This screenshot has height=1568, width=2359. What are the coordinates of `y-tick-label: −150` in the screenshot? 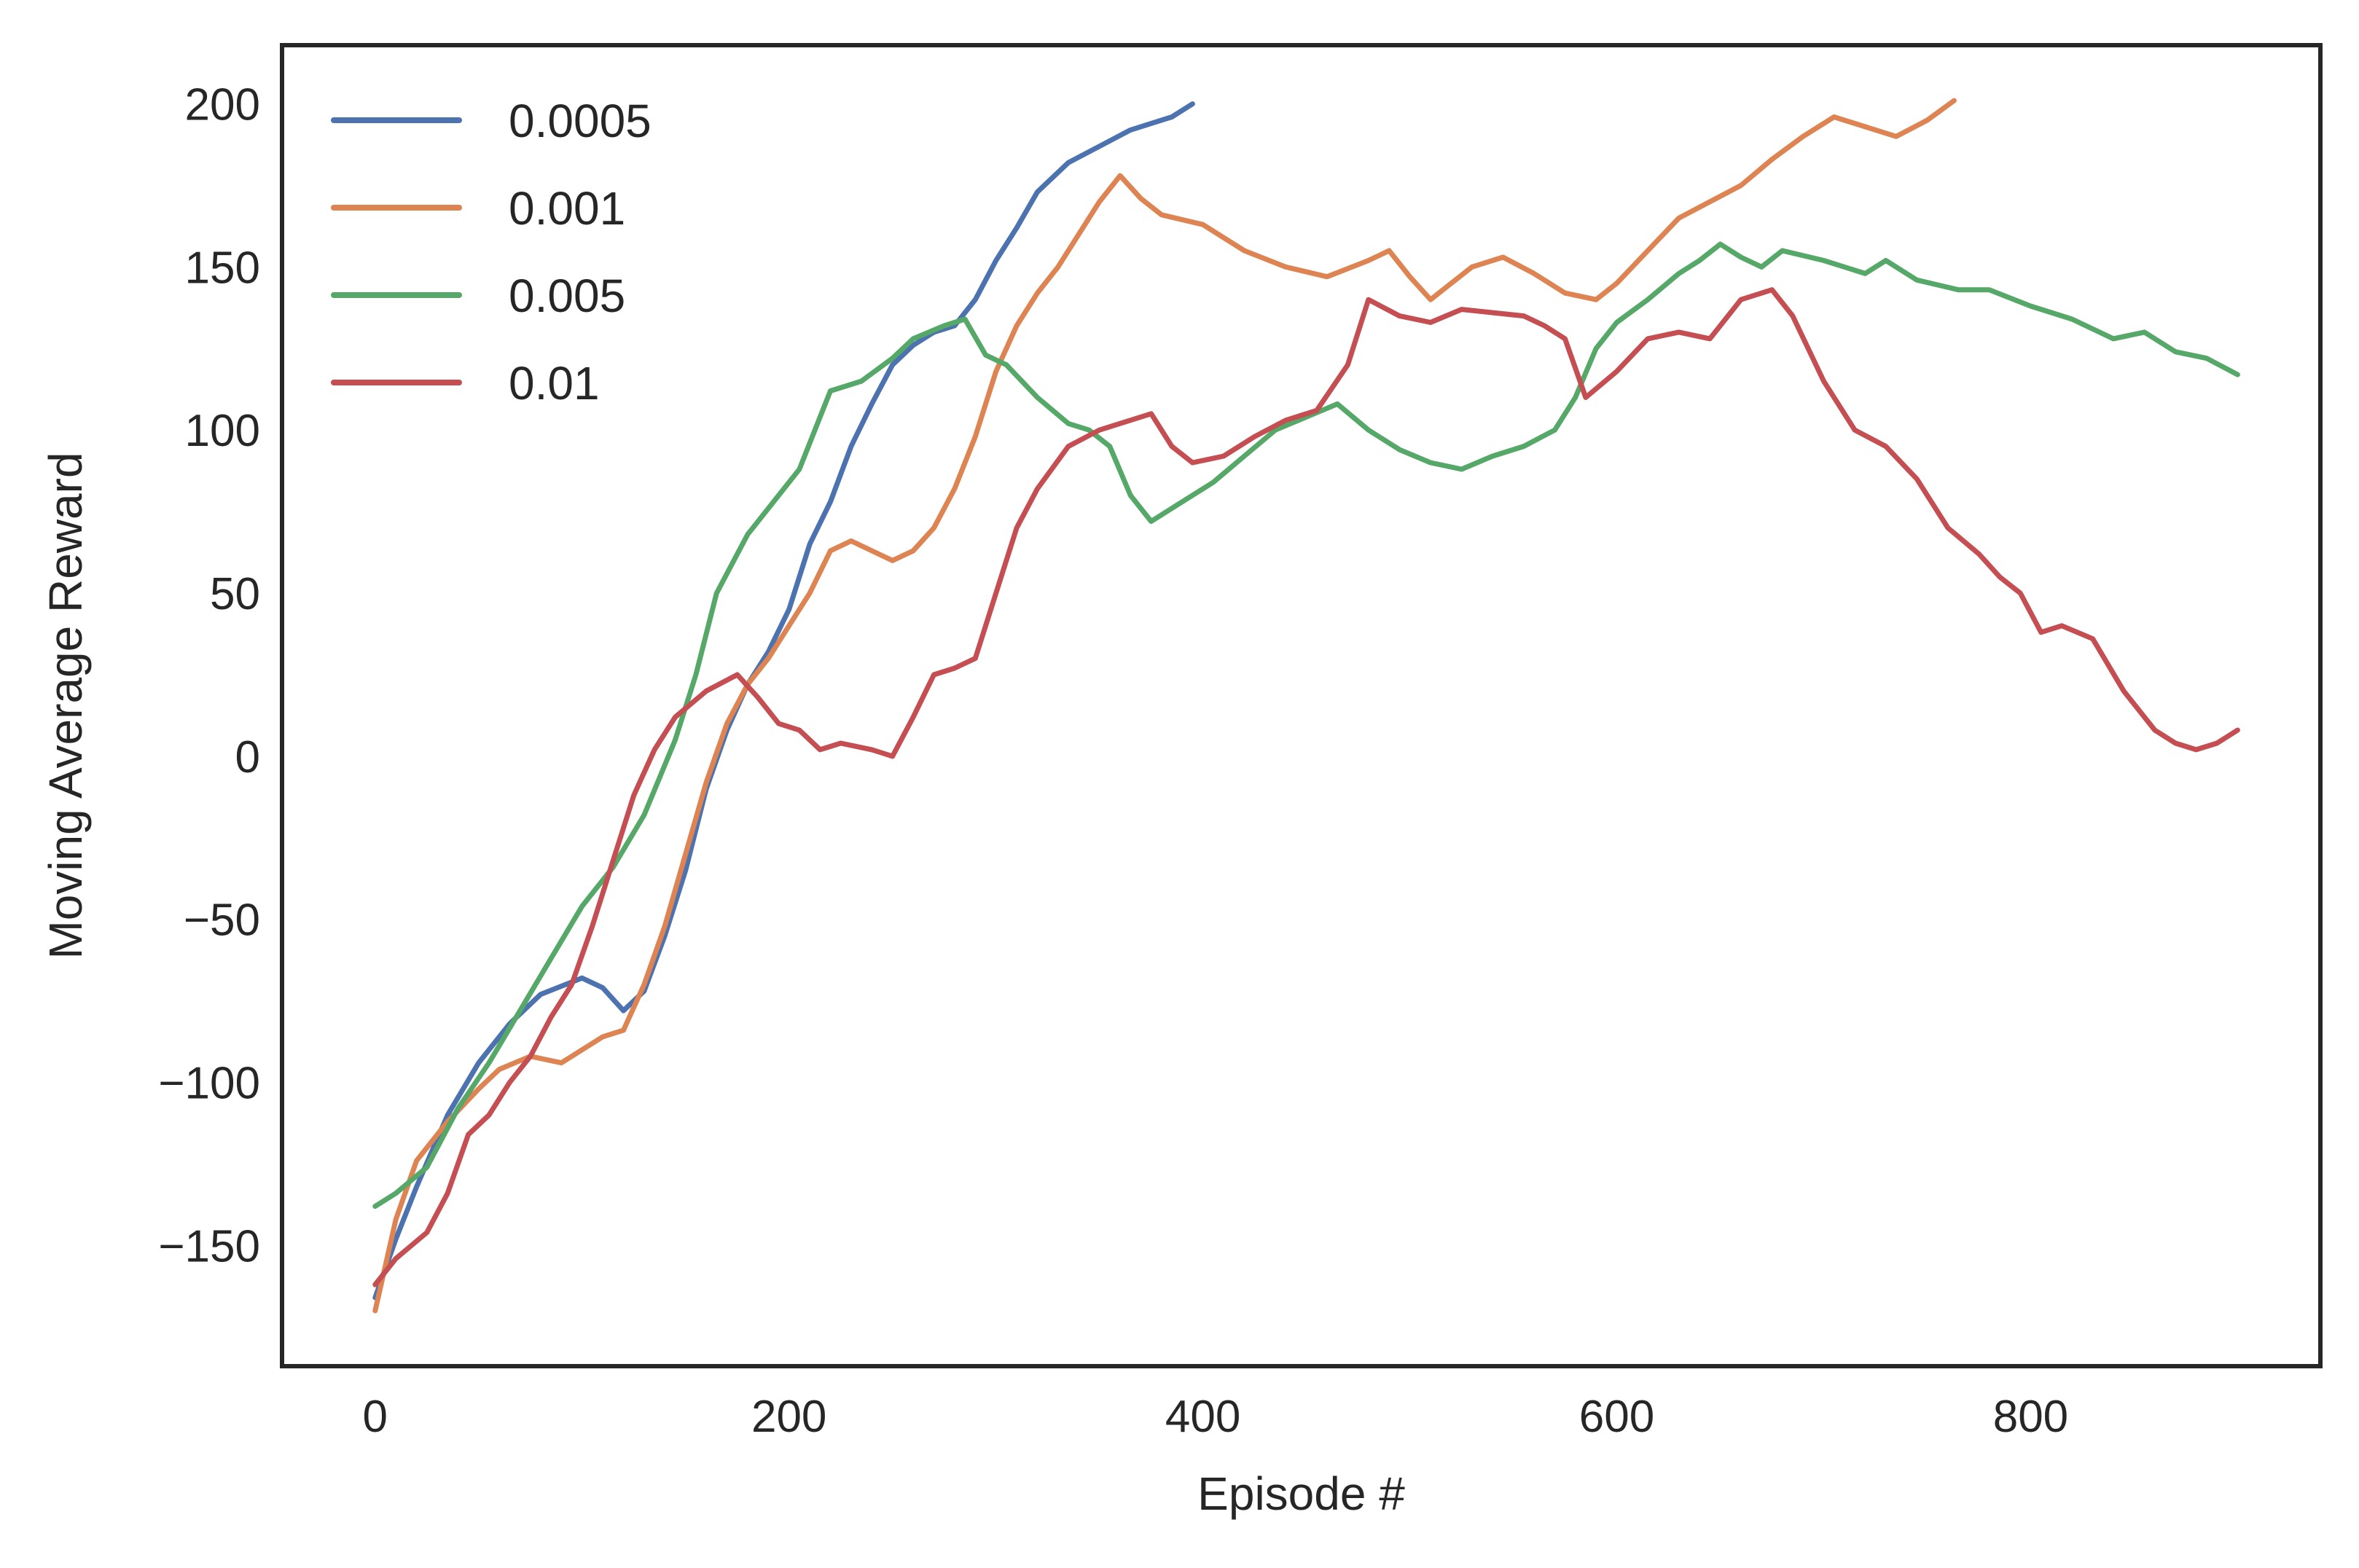 It's located at (209, 1246).